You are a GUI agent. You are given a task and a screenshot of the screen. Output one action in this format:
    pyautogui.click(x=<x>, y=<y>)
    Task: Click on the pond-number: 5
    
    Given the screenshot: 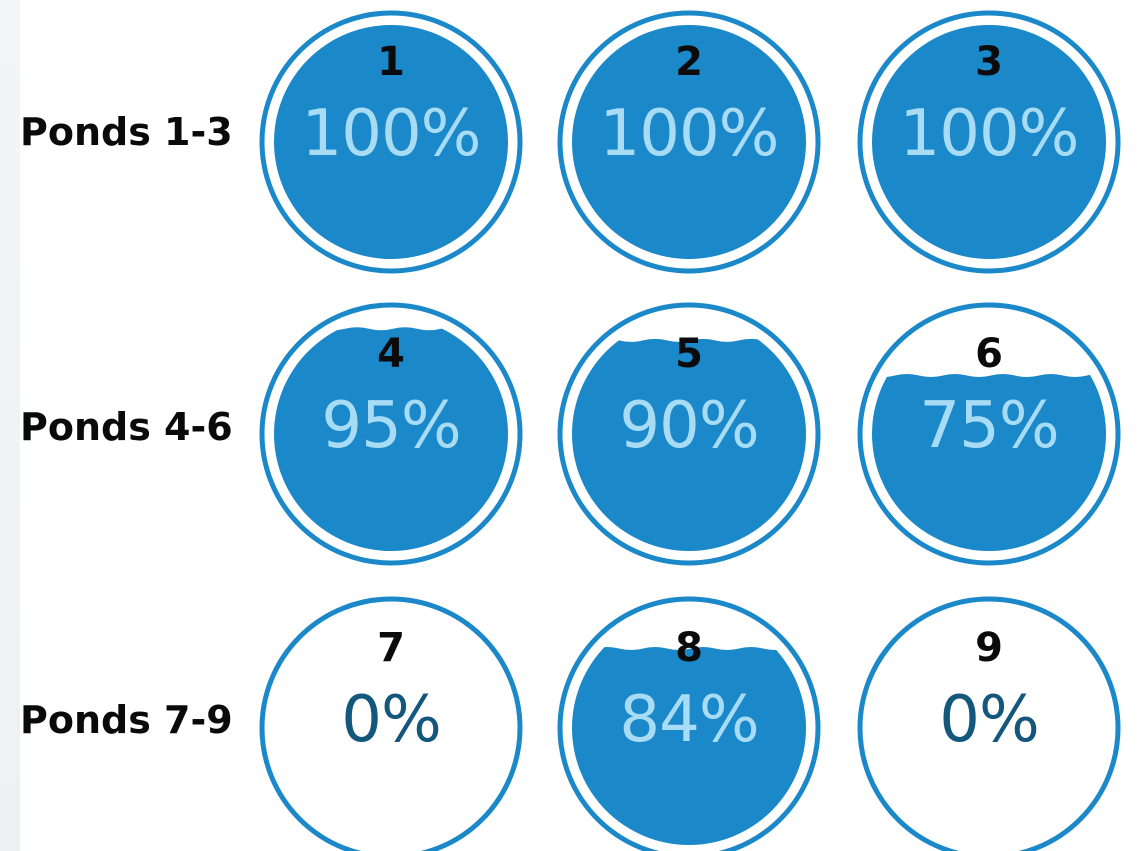 What is the action you would take?
    pyautogui.click(x=689, y=354)
    